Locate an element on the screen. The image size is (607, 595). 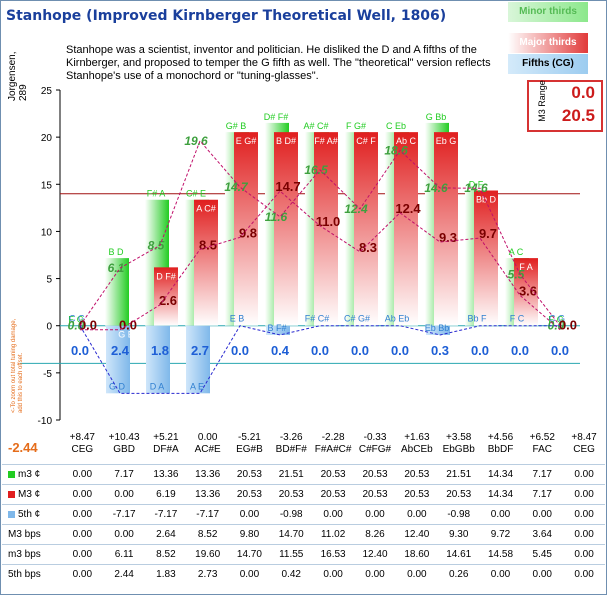
total-offset: -2.44 is located at coordinates (23, 447).